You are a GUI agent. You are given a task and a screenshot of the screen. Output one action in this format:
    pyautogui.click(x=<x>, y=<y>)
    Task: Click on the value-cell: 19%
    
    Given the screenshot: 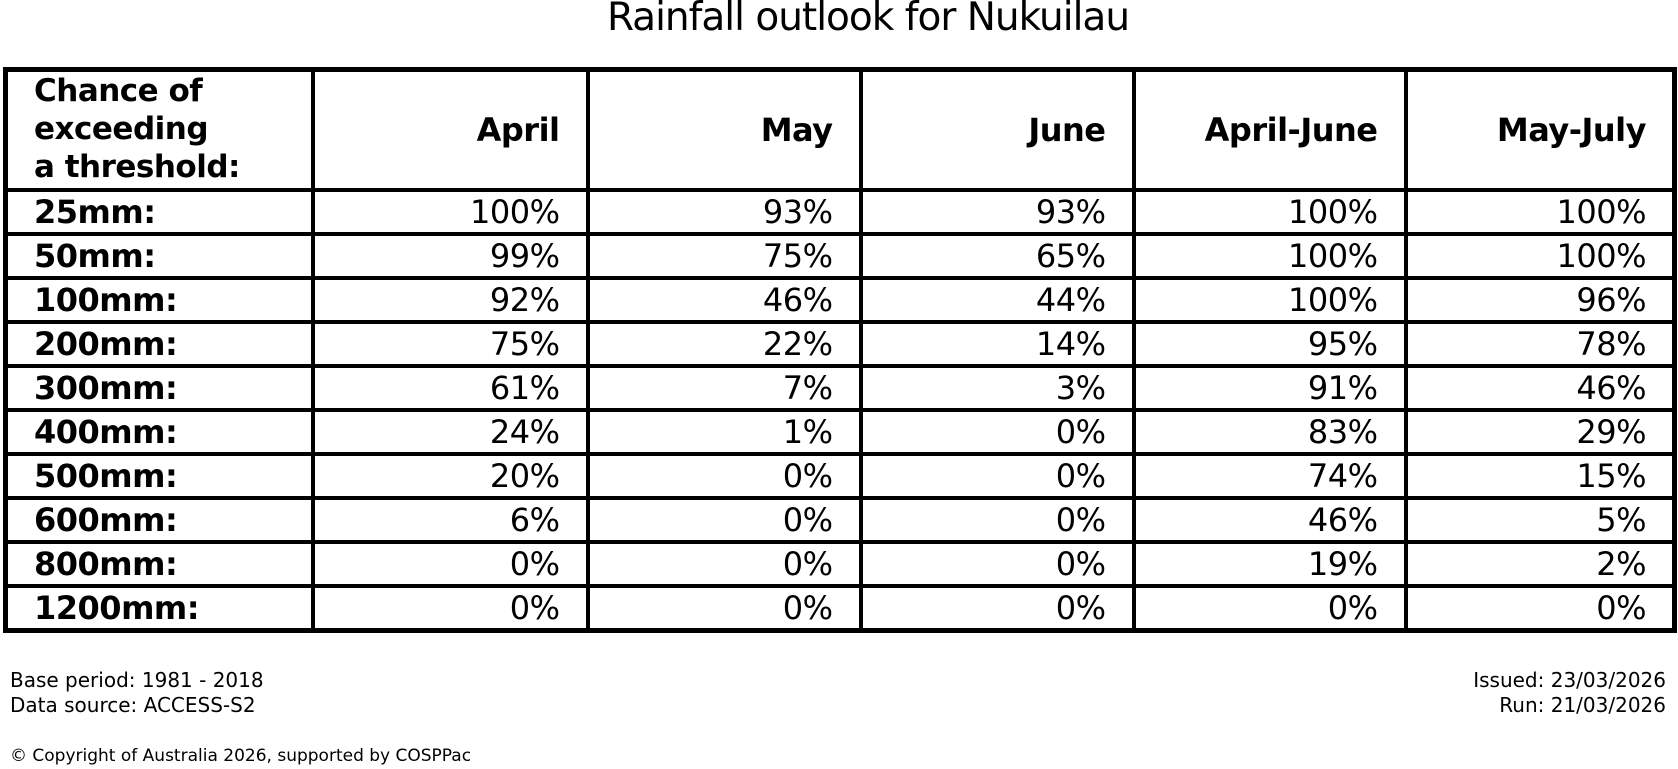 What is the action you would take?
    pyautogui.click(x=1269, y=564)
    